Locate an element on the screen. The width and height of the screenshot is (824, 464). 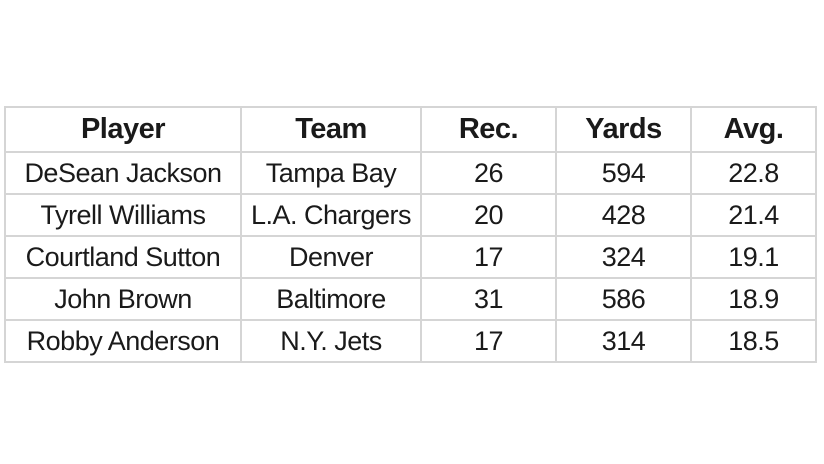
column-header-yards: Yards is located at coordinates (623, 129).